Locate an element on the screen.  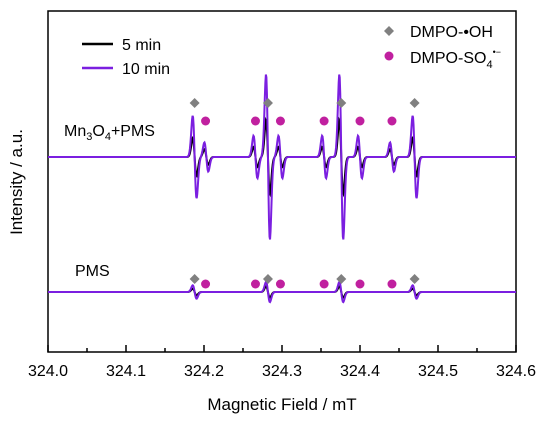
x-axis-title: Magnetic Field / mT is located at coordinates (281, 404).